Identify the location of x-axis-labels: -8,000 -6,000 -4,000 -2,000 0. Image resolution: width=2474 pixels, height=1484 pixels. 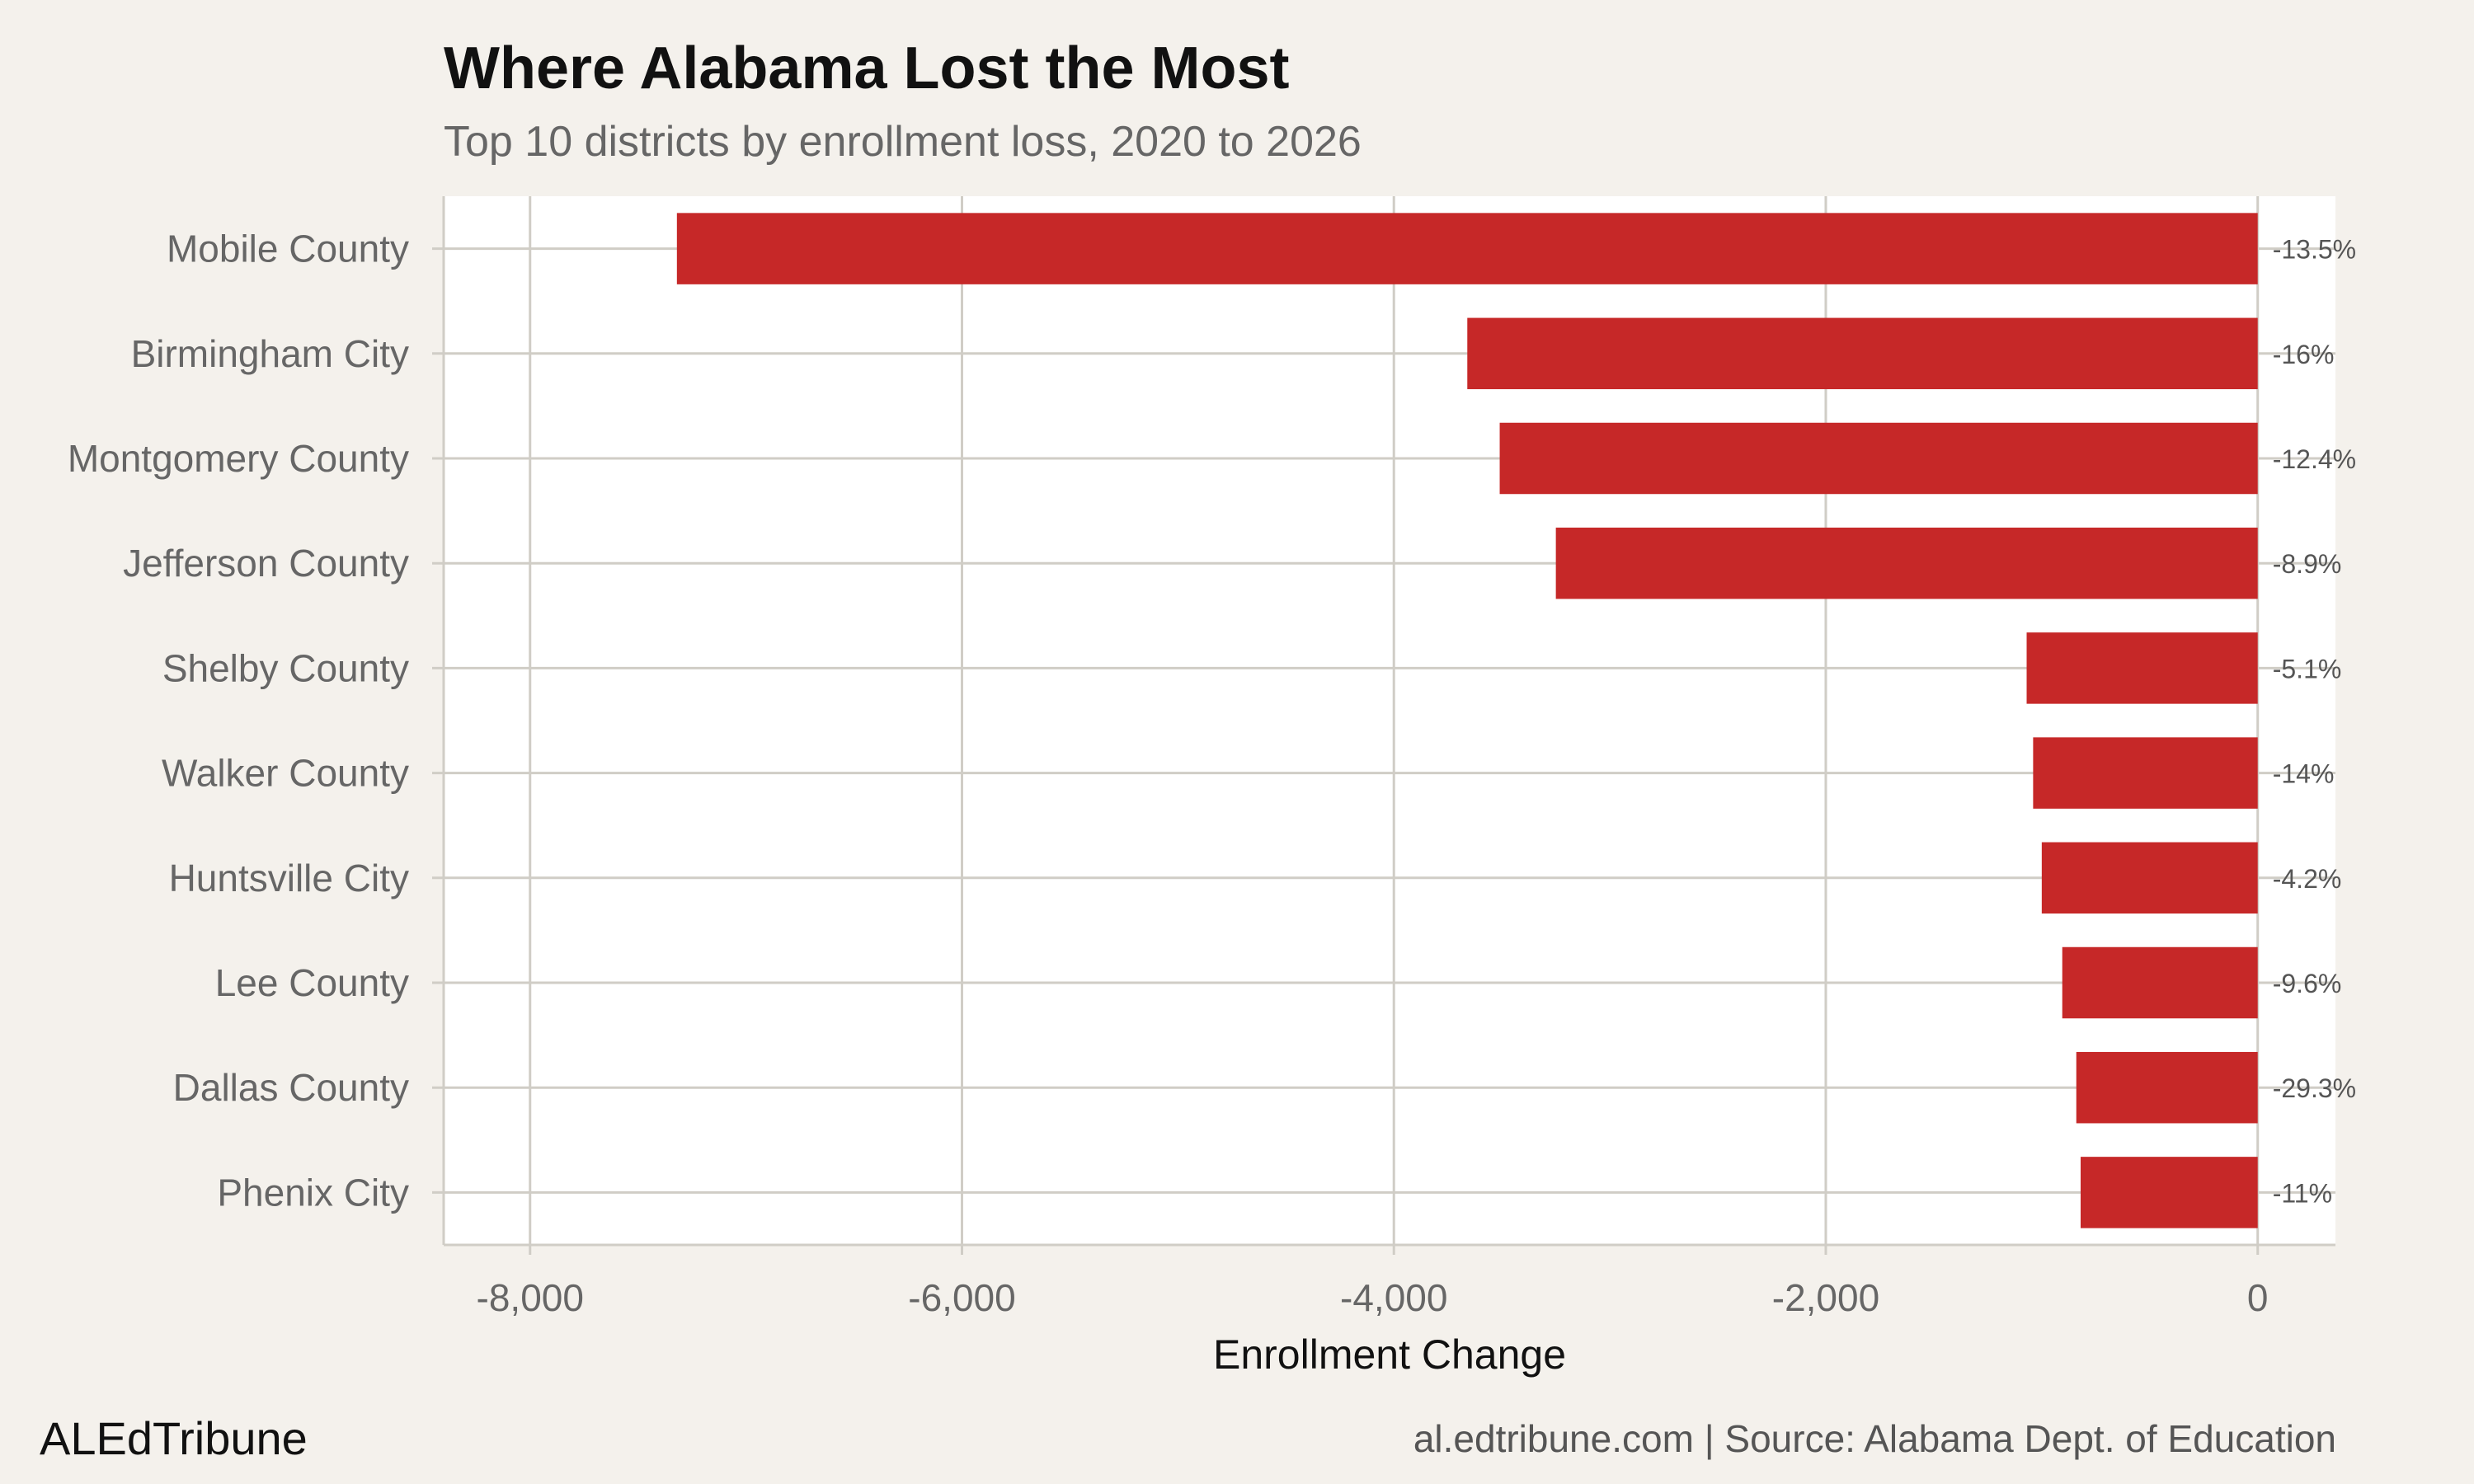
(1373, 1297).